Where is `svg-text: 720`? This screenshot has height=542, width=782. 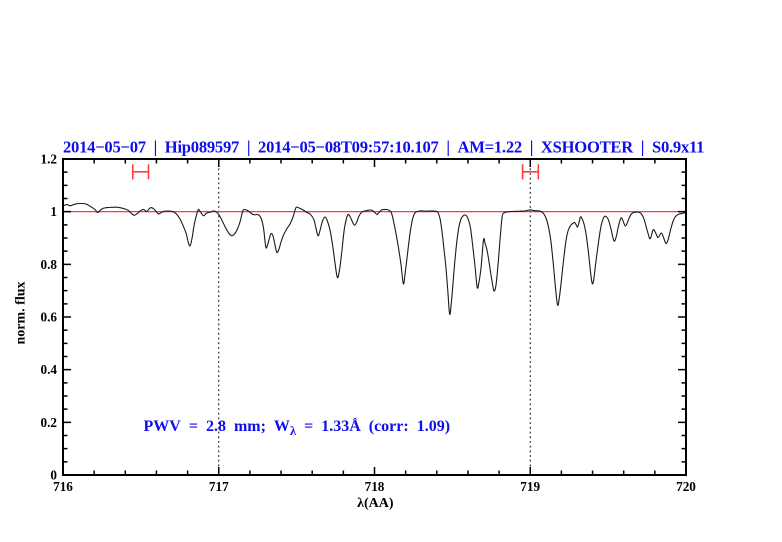
svg-text: 720 is located at coordinates (686, 486).